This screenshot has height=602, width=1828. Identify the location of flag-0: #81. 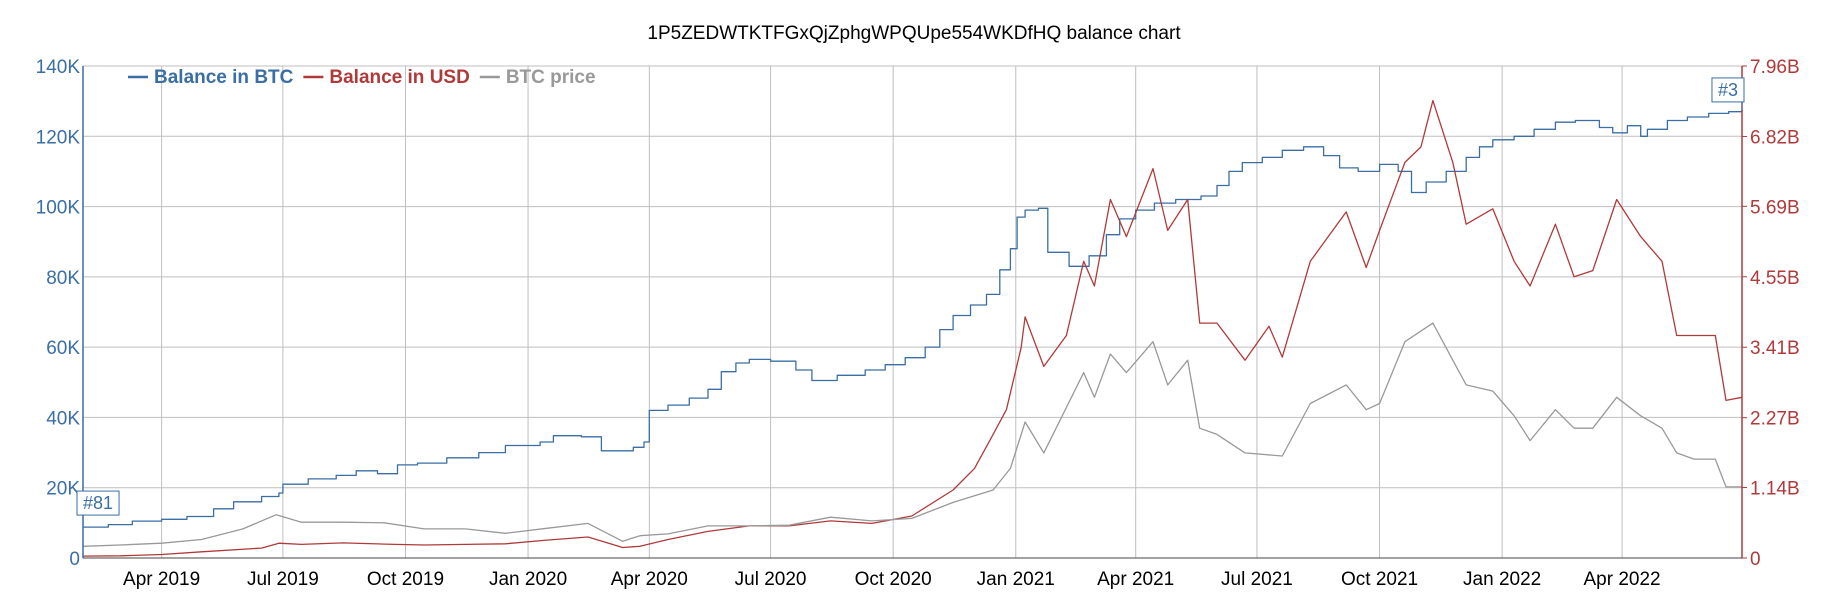
(98, 509).